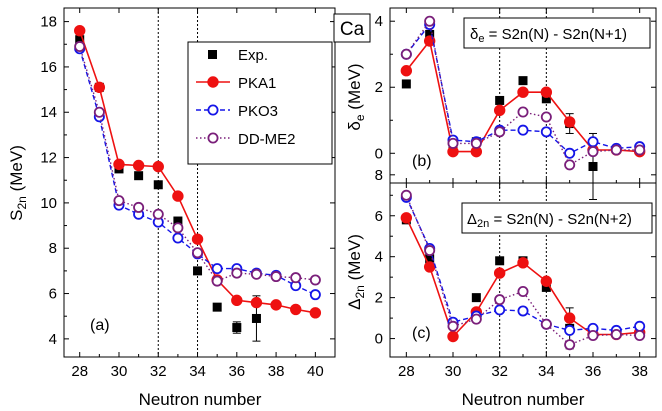 The image size is (662, 411). Describe the element at coordinates (356, 96) in the screenshot. I see `panel-b-ylabel: δe (MeV)` at that location.